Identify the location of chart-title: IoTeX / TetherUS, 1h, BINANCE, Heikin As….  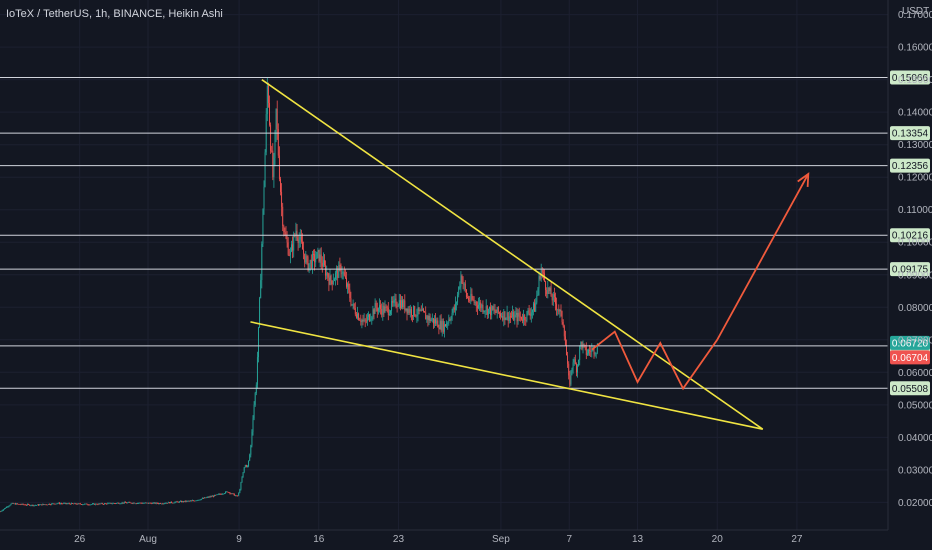
(114, 14).